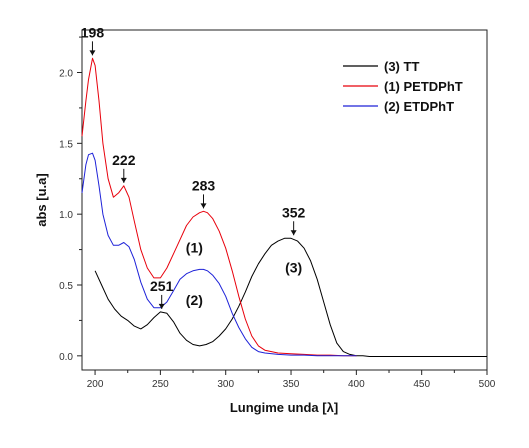 The width and height of the screenshot is (529, 448). What do you see at coordinates (401, 66) in the screenshot?
I see `legend-label: (3) TT` at bounding box center [401, 66].